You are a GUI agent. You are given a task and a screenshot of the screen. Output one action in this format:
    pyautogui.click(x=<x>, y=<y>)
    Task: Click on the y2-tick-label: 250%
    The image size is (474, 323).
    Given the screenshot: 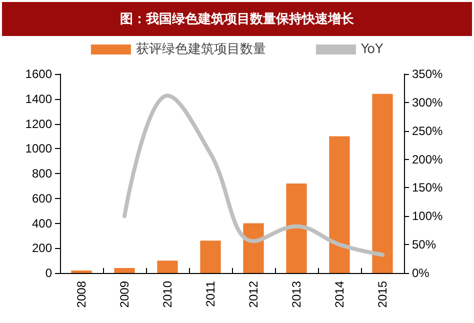 What is the action you would take?
    pyautogui.click(x=428, y=131)
    